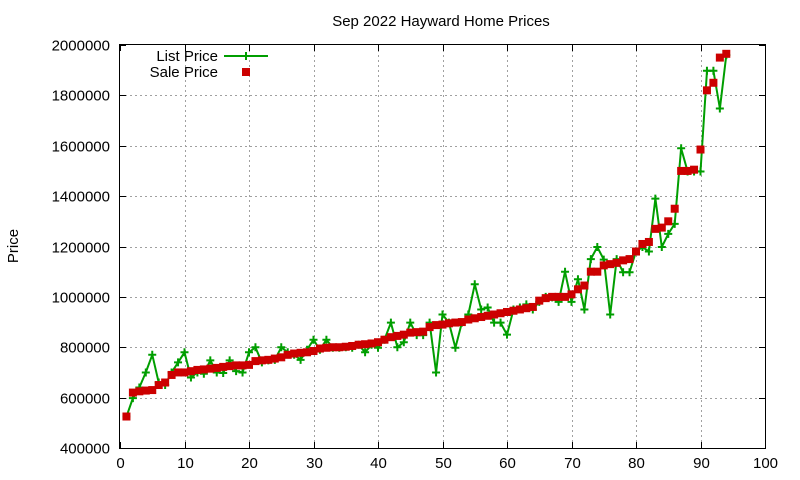 This screenshot has width=800, height=480. I want to click on x-tick-label: 80, so click(636, 463).